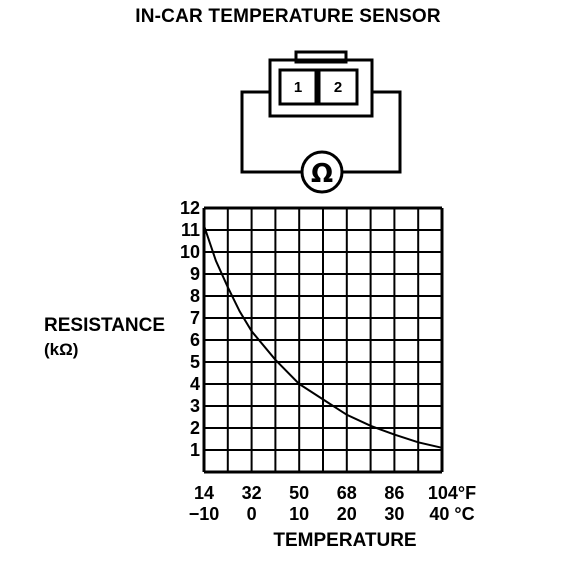 This screenshot has height=582, width=576. What do you see at coordinates (189, 252) in the screenshot?
I see `y-tick-label: 10` at bounding box center [189, 252].